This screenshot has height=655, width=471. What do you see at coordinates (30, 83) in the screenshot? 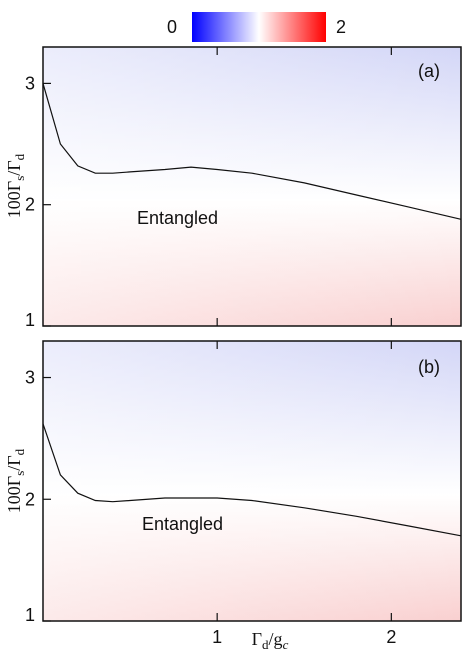
I see `panel-a-ytick-label: 3` at bounding box center [30, 83].